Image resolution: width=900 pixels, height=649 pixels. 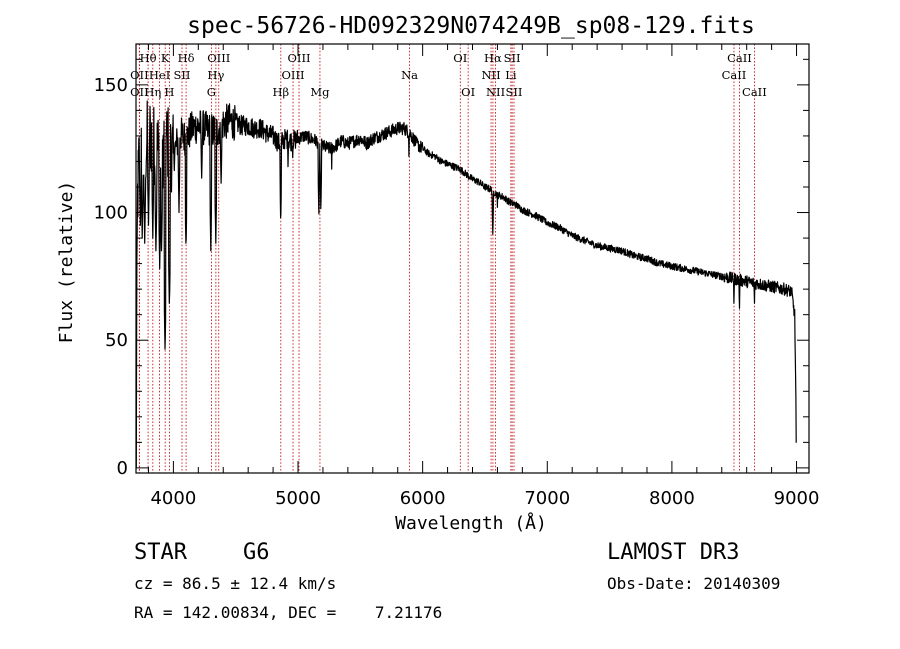 I want to click on spectral-line-label: HeI, so click(x=159, y=75).